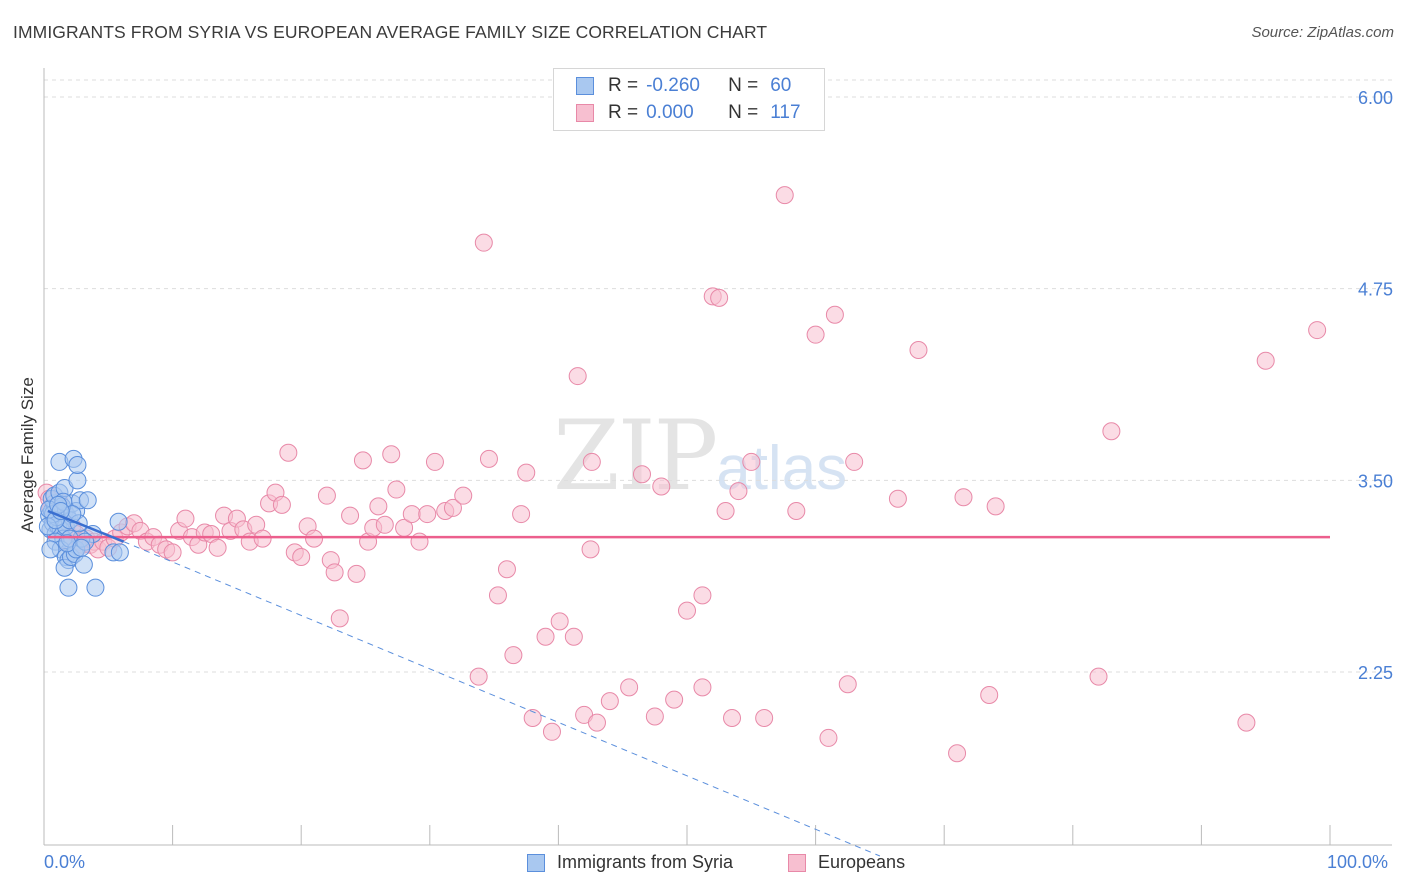  I want to click on bottom-legend-syria: Immigrants from Syria, so click(630, 862).